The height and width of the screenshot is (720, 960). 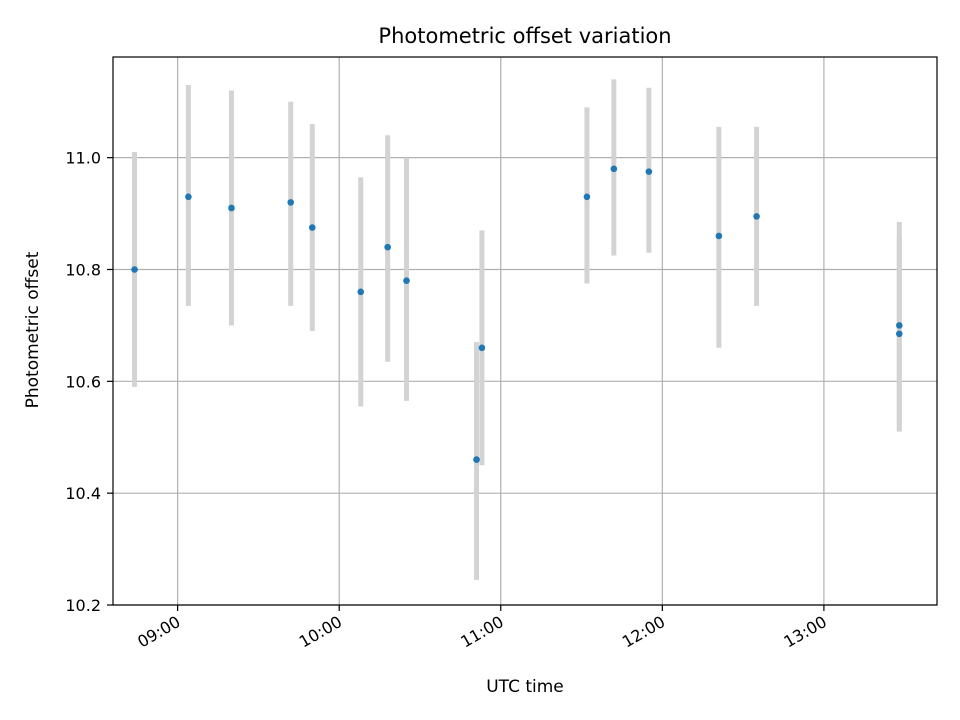 I want to click on x-axis-label: UTC time, so click(x=525, y=687).